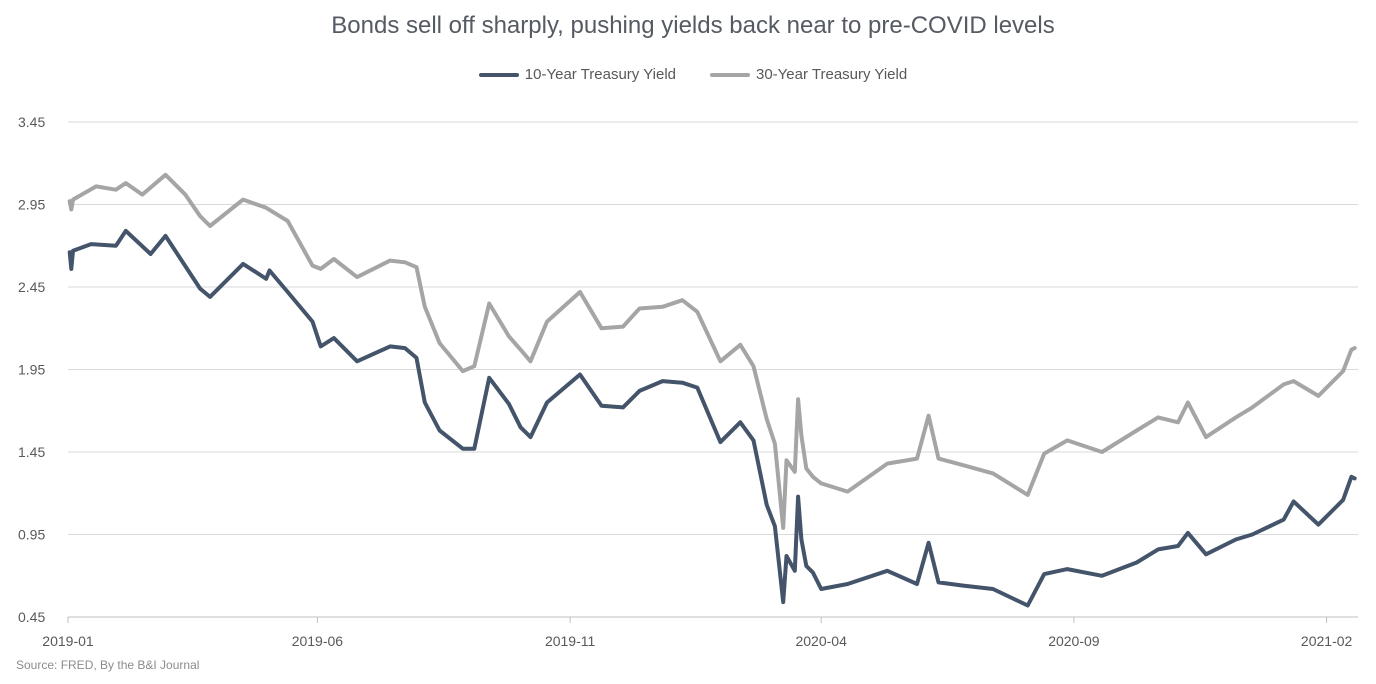  What do you see at coordinates (832, 74) in the screenshot?
I see `legend-label-30y: 30-Year Treasury Yield` at bounding box center [832, 74].